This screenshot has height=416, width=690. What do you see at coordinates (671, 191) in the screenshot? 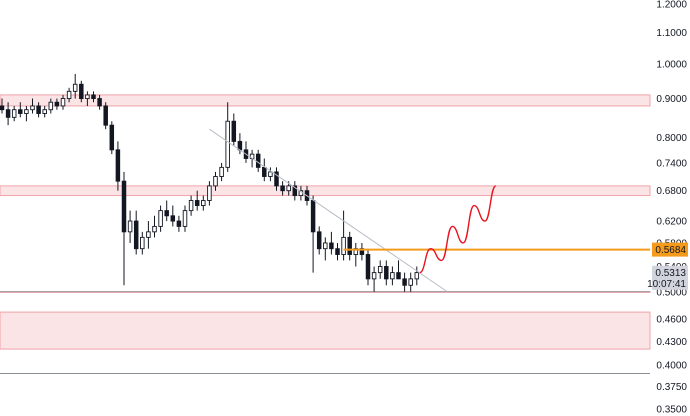
I see `y-tick-label: 0.6800` at bounding box center [671, 191].